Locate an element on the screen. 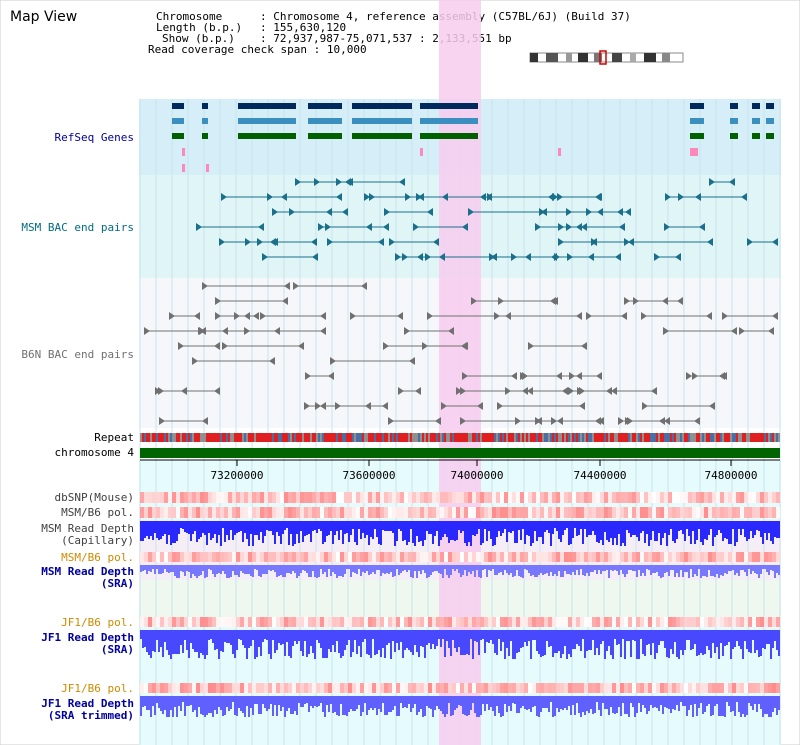 Image resolution: width=800 pixels, height=745 pixels. track-label-jf1-b6-pol-2: JF1/B6 pol. is located at coordinates (97, 688).